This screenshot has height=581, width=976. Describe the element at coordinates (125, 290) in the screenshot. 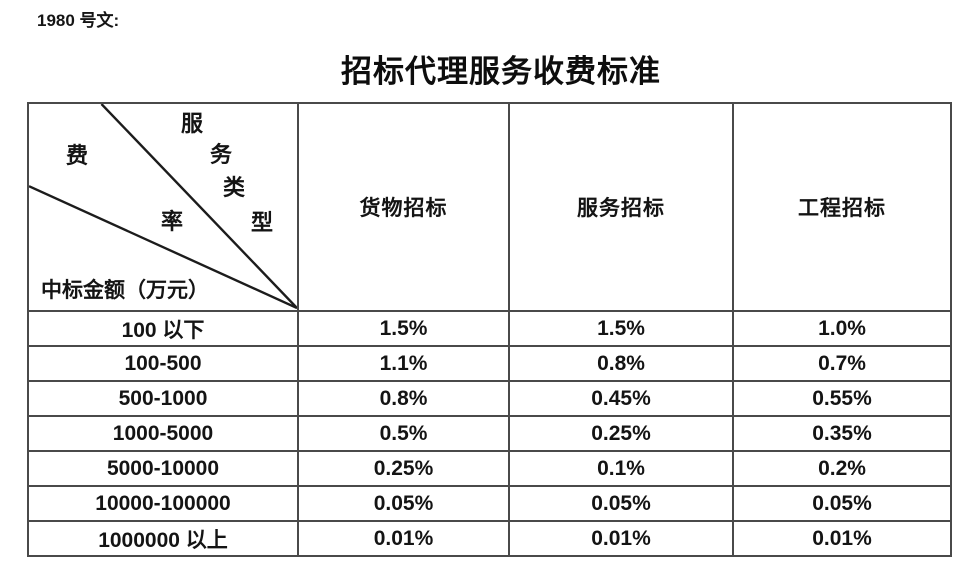

I see `row-axis-label: 中标金额（万元）` at that location.